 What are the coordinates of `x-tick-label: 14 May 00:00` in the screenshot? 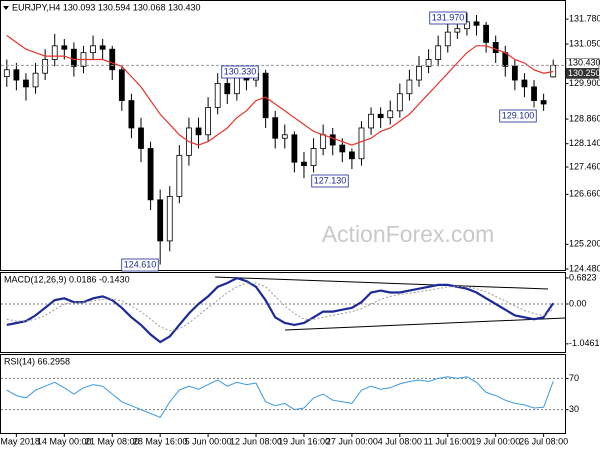 It's located at (64, 441).